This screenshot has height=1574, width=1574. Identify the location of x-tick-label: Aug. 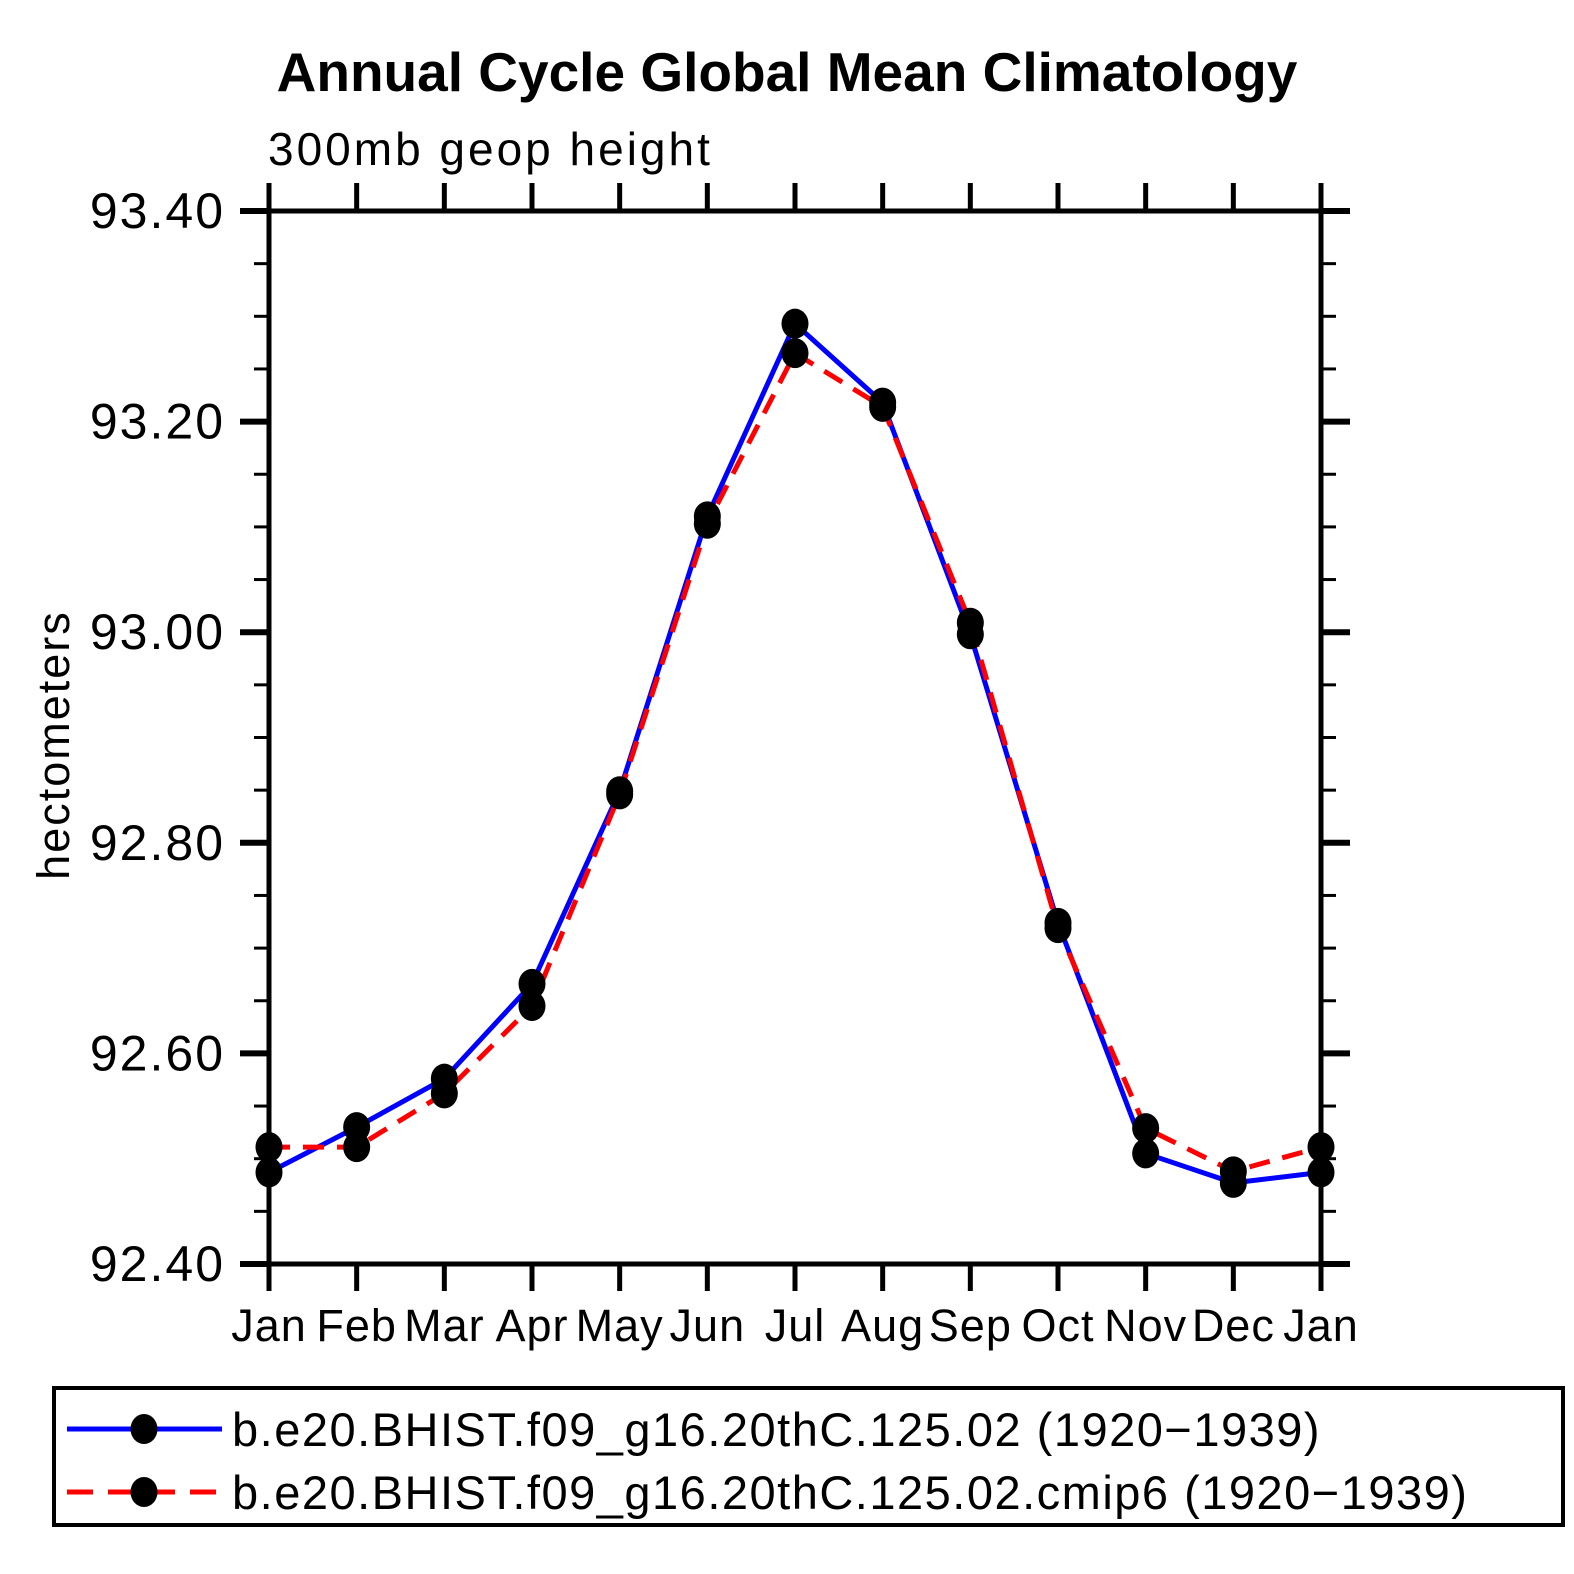
(882, 1325).